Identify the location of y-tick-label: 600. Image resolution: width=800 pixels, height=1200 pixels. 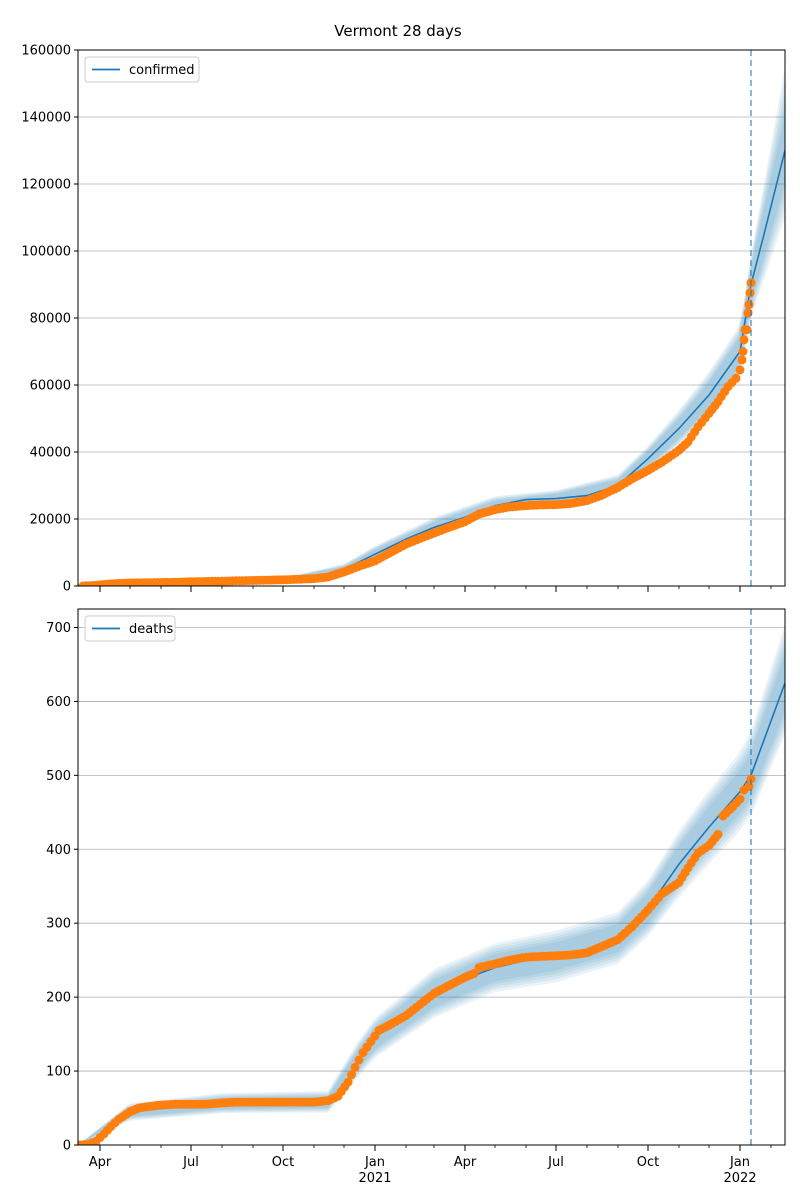
(58, 702).